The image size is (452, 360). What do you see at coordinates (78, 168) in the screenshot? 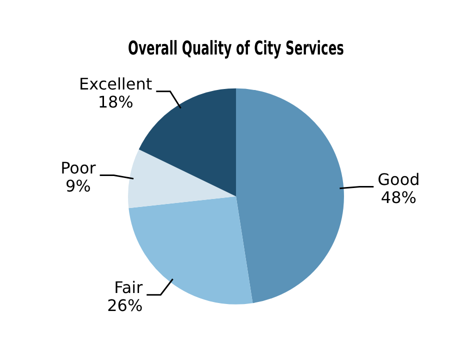
I see `slice-label: Poor` at bounding box center [78, 168].